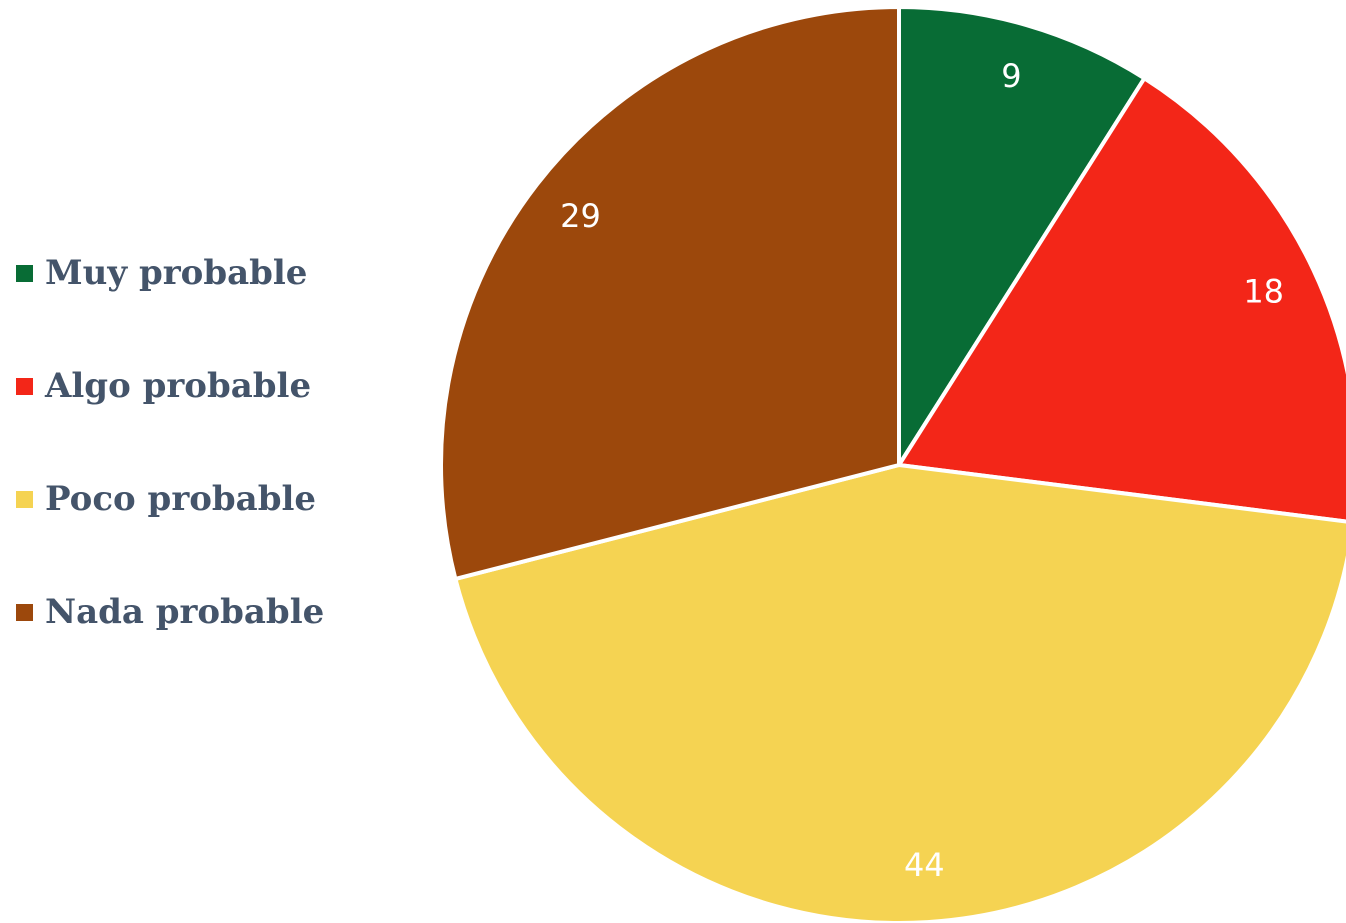 This screenshot has width=1346, height=923. Describe the element at coordinates (924, 865) in the screenshot. I see `data-label-poco-probable: 44` at that location.